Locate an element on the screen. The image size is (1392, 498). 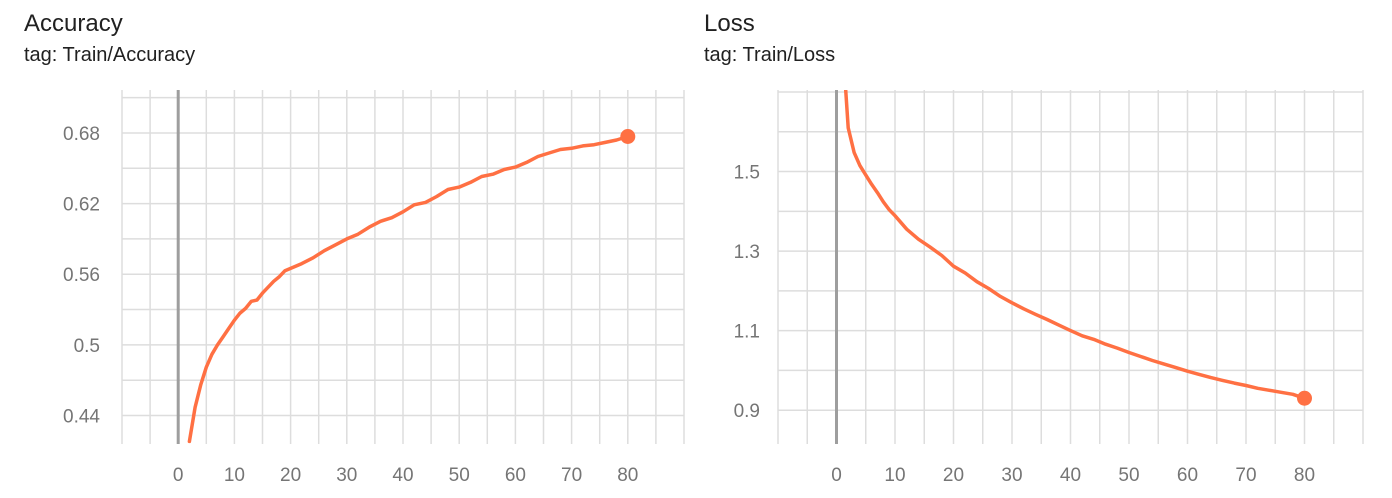
y-tick-label: 0.9 is located at coordinates (747, 411).